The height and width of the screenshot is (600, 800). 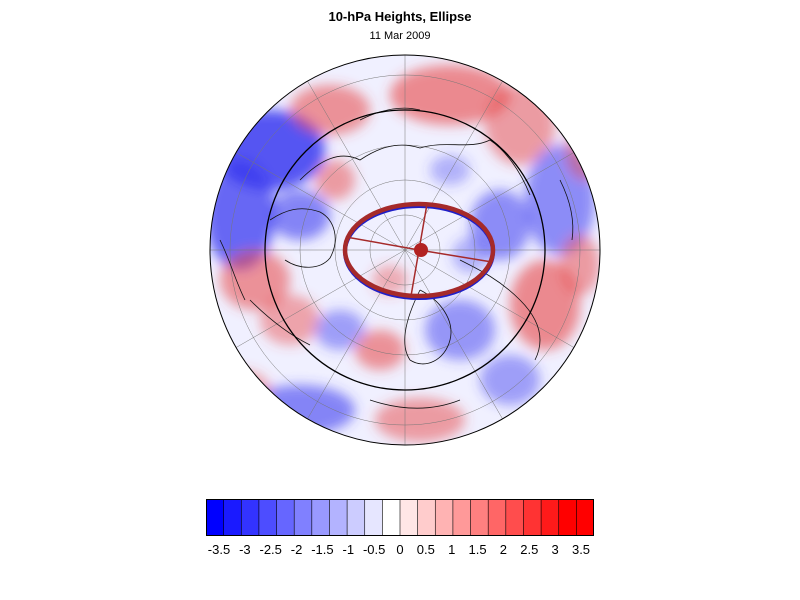 I want to click on colorbar-tick-label: 0, so click(x=400, y=549).